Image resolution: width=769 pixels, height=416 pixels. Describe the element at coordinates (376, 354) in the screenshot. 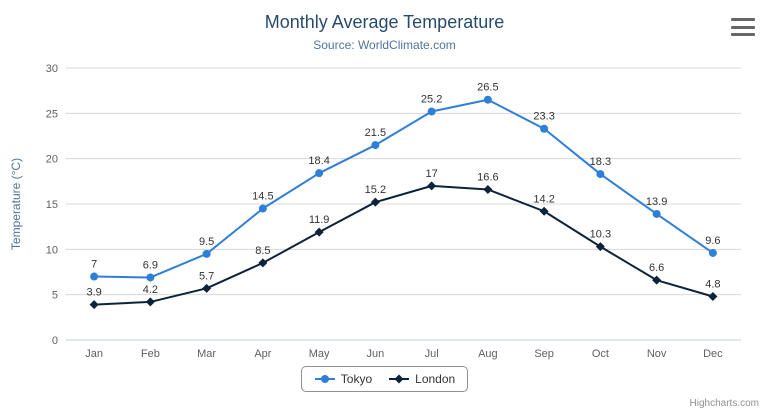

I see `svg-text: Jun` at that location.